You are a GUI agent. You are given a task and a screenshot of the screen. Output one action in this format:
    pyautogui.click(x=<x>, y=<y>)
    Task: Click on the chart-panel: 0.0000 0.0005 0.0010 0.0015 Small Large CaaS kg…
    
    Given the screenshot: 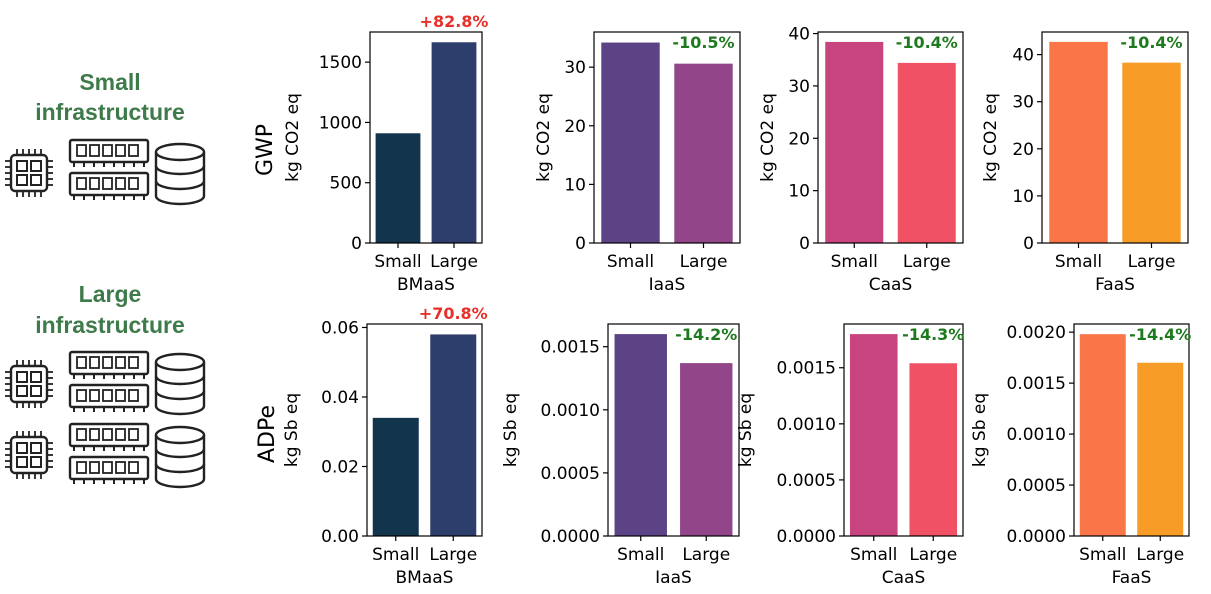 What is the action you would take?
    pyautogui.click(x=850, y=455)
    